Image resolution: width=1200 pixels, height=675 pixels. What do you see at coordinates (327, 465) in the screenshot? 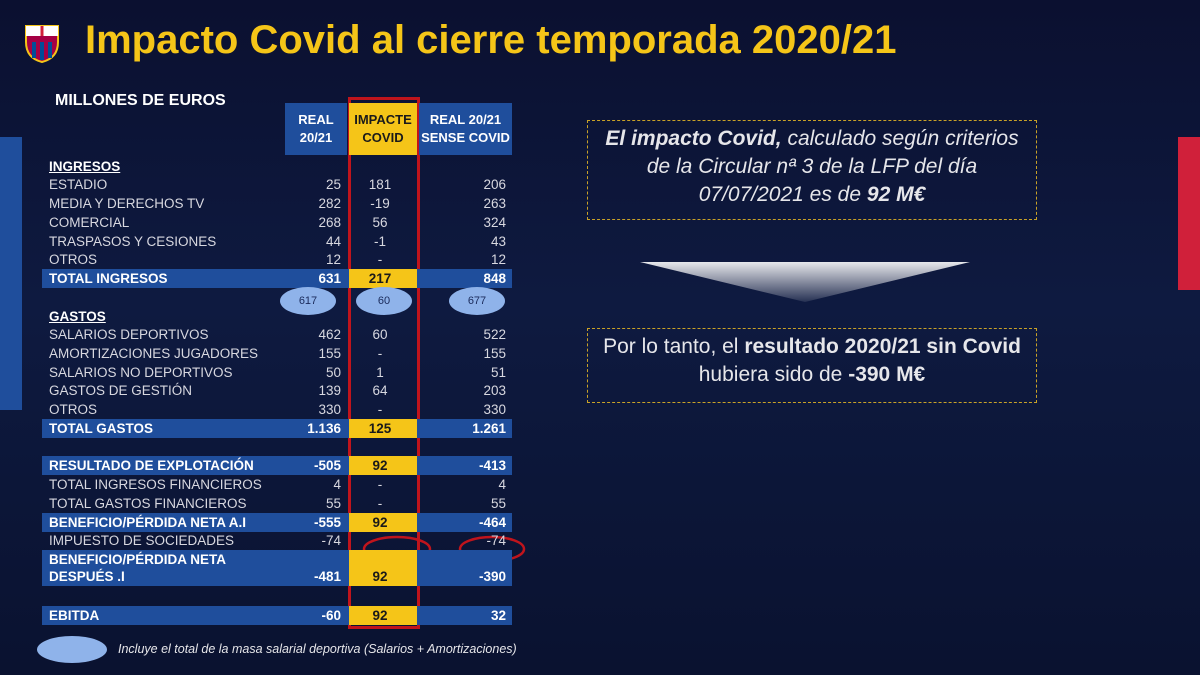
I see `cell-value: -505` at bounding box center [327, 465].